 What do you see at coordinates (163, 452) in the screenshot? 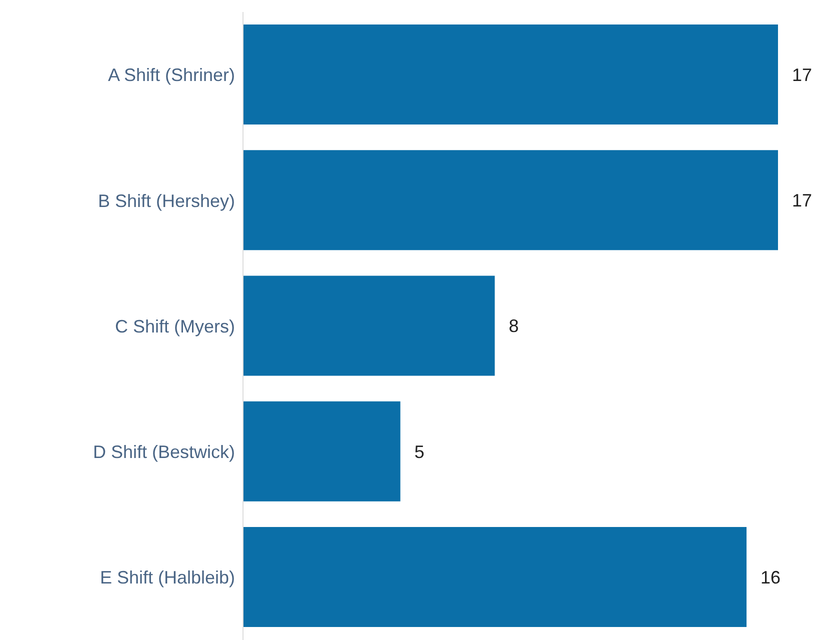
I see `y-tick-label: D Shift (Bestwick)` at bounding box center [163, 452].